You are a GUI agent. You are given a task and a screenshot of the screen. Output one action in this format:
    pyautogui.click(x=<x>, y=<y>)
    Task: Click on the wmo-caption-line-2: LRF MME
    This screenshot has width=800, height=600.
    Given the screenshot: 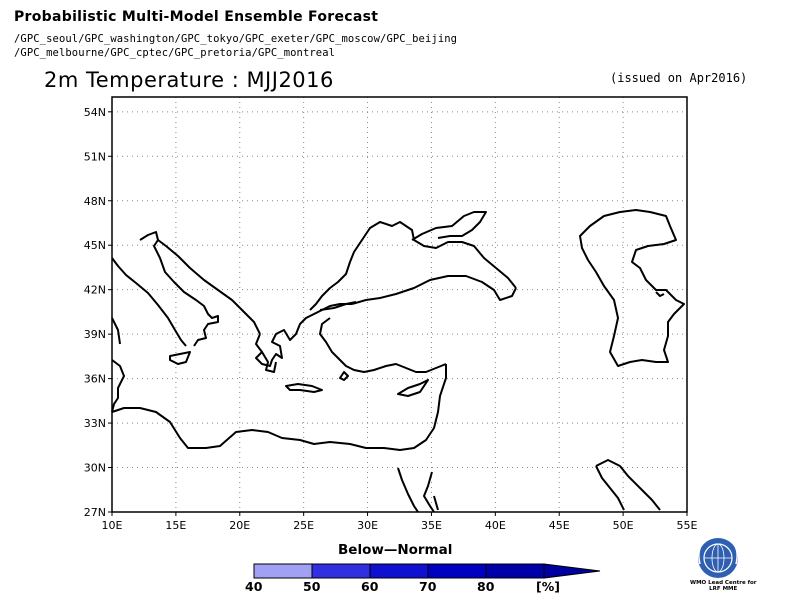 What is the action you would take?
    pyautogui.click(x=723, y=589)
    